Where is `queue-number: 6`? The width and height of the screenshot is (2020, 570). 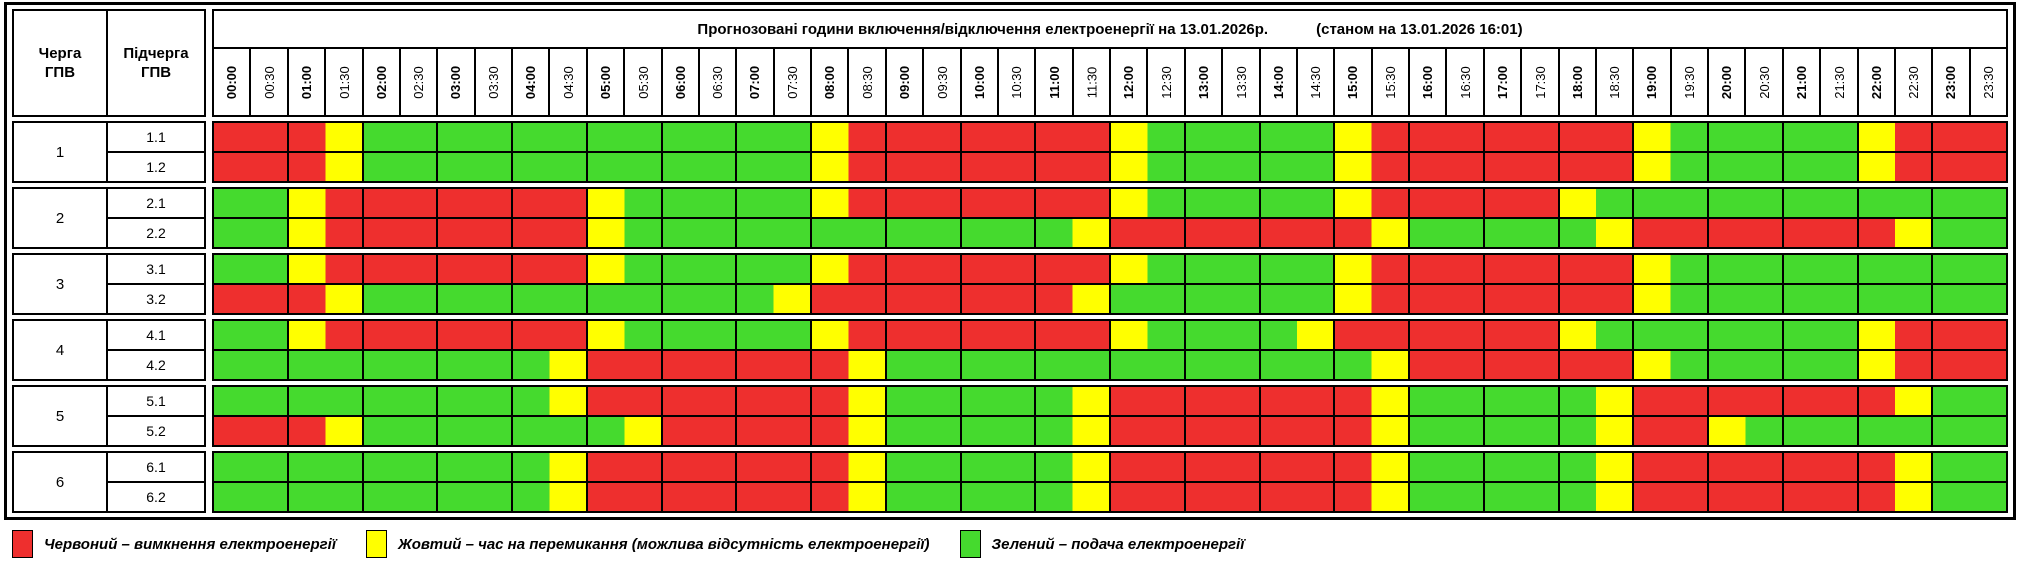 queue-number: 6 is located at coordinates (61, 482).